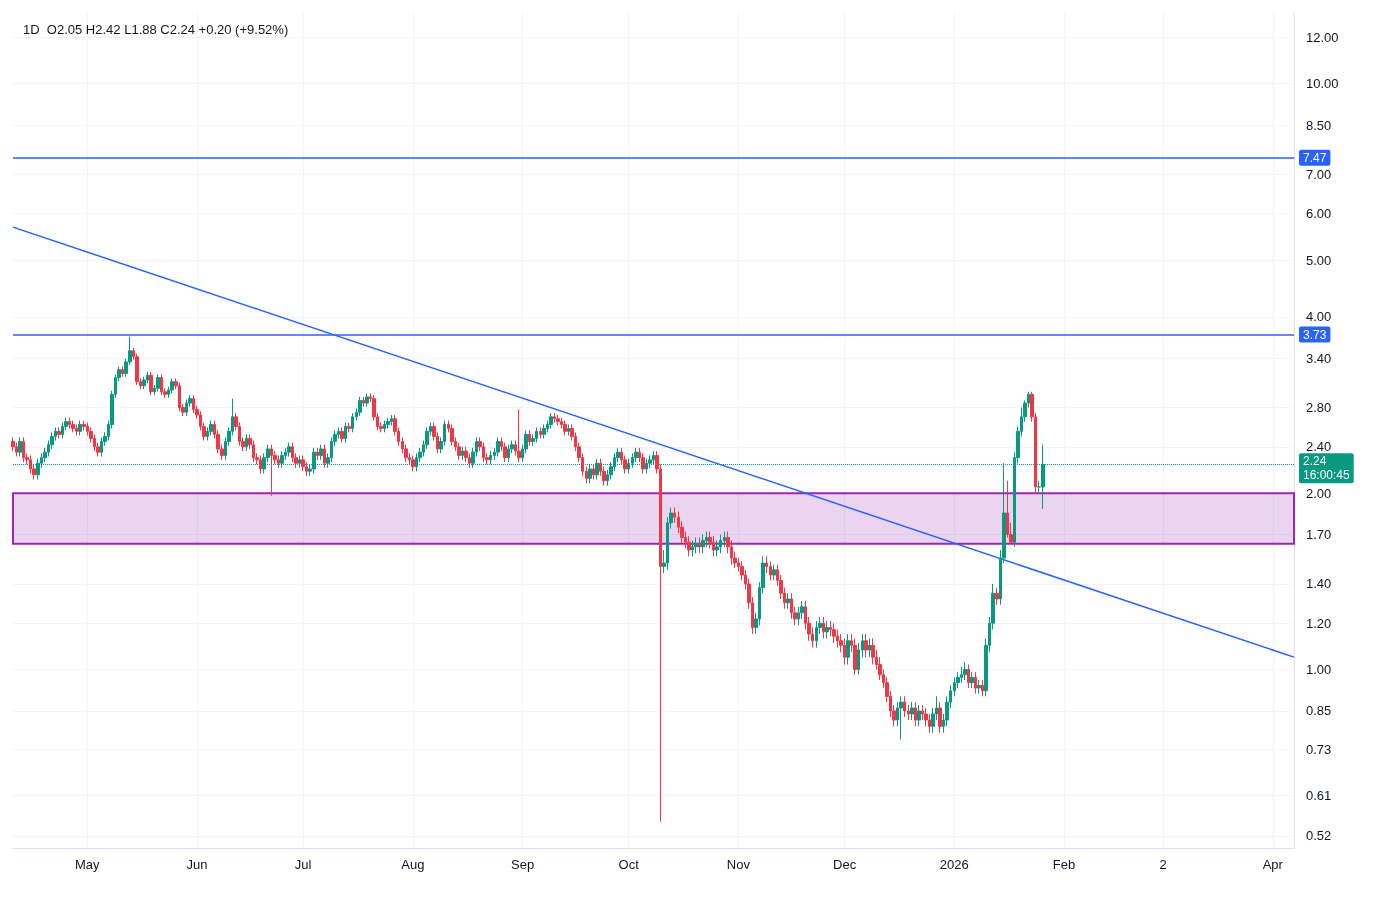  Describe the element at coordinates (1319, 493) in the screenshot. I see `y-tick-label: 2.00` at that location.